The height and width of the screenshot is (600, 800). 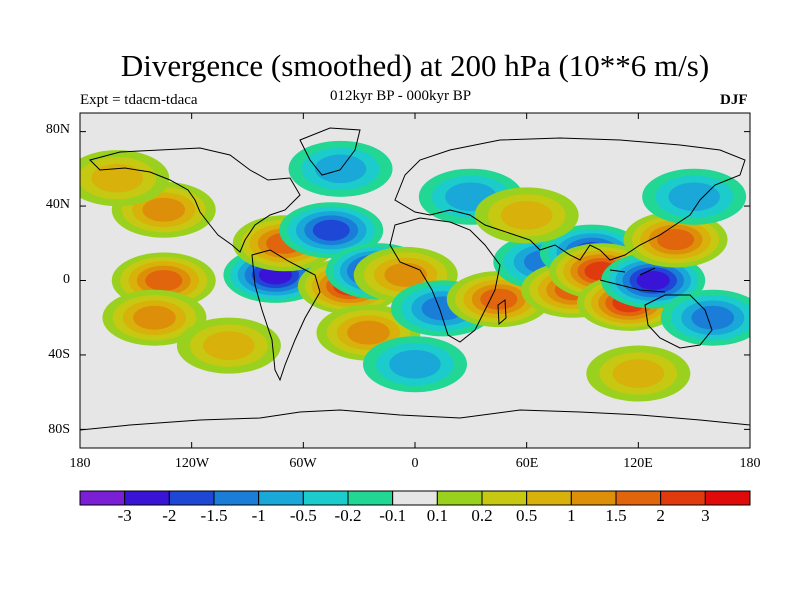 What do you see at coordinates (638, 463) in the screenshot?
I see `x-tick-label: 120E` at bounding box center [638, 463].